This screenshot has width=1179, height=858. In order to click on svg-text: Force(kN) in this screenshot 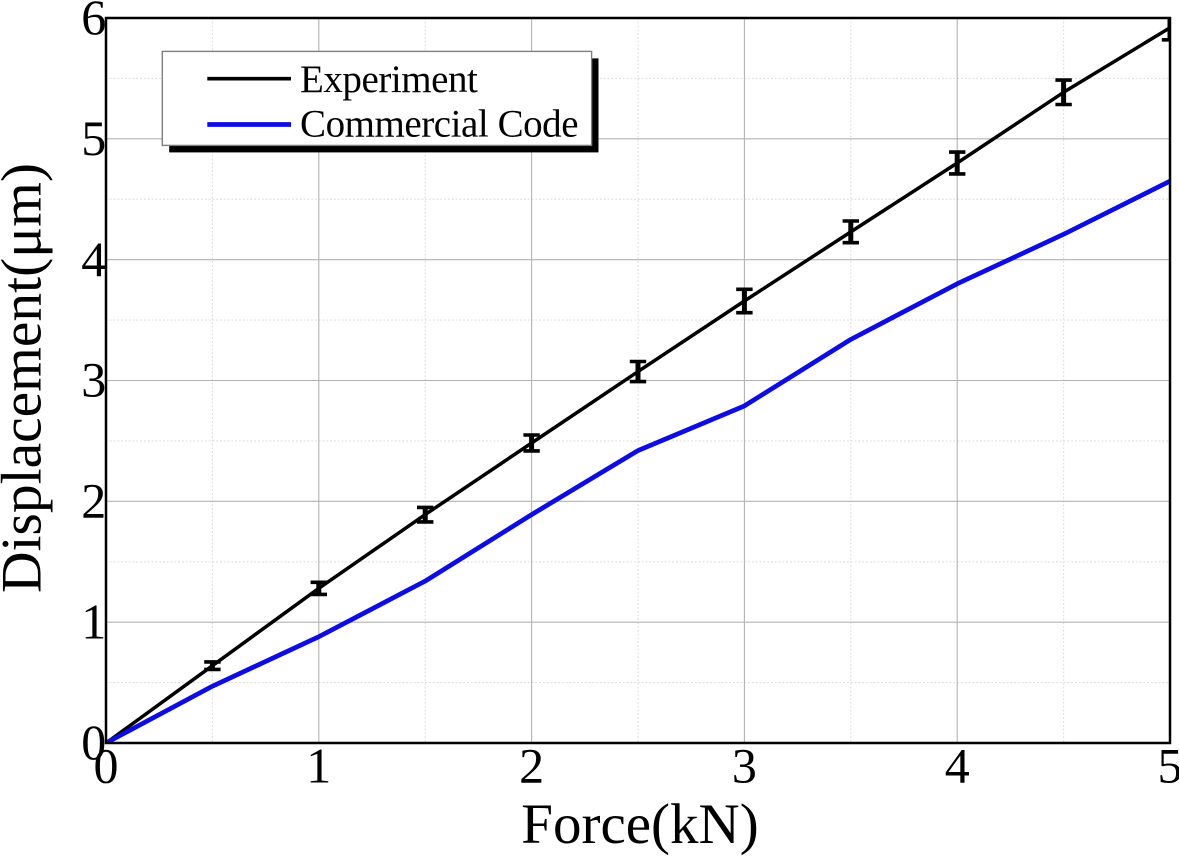, I will do `click(639, 824)`.